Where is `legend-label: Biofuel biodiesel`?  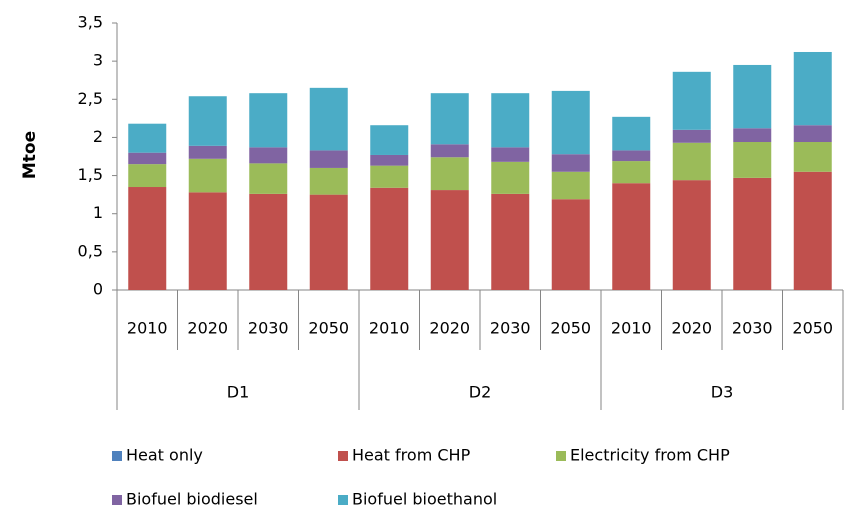 legend-label: Biofuel biodiesel is located at coordinates (192, 499).